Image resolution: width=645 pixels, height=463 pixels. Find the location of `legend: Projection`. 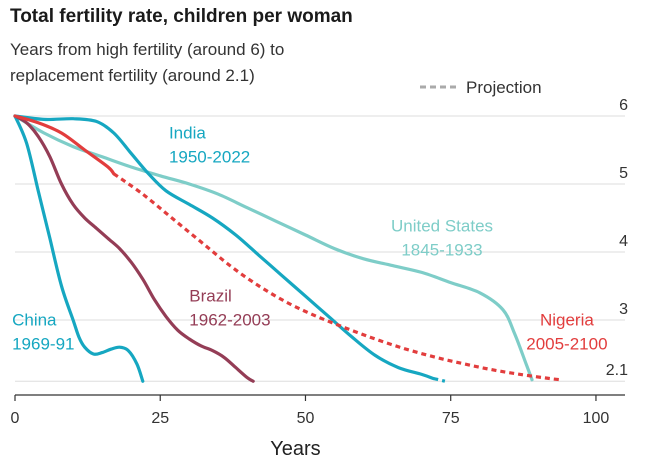

legend: Projection is located at coordinates (481, 87).